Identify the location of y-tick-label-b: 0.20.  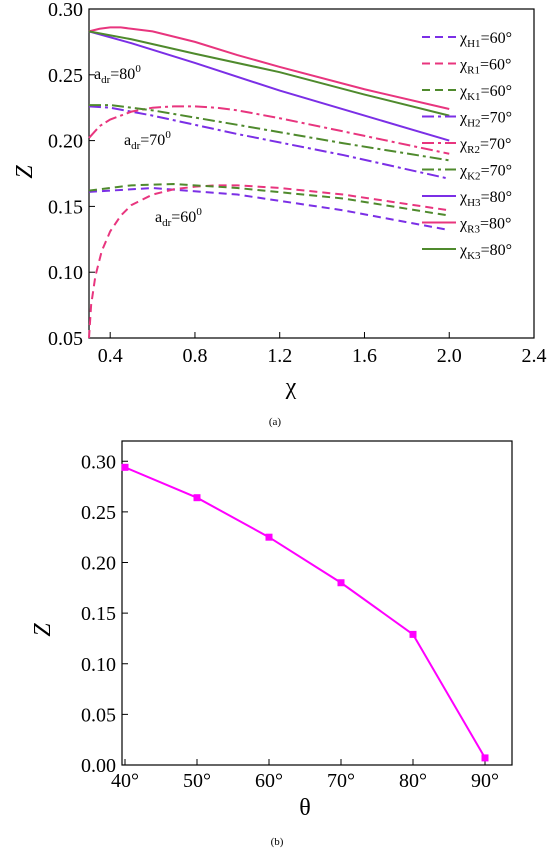
(98, 564).